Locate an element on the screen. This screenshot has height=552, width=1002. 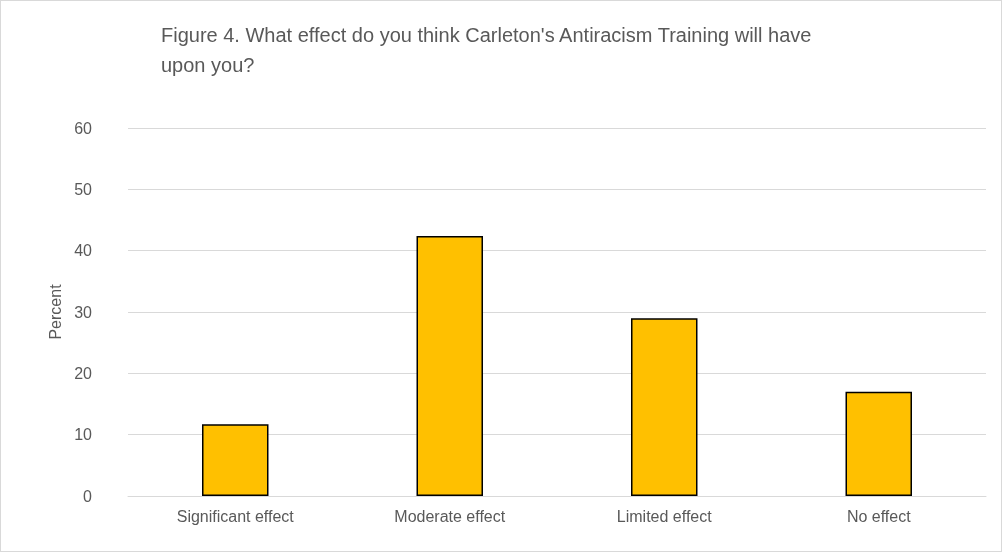
x-tick-label: Moderate effect is located at coordinates (450, 516).